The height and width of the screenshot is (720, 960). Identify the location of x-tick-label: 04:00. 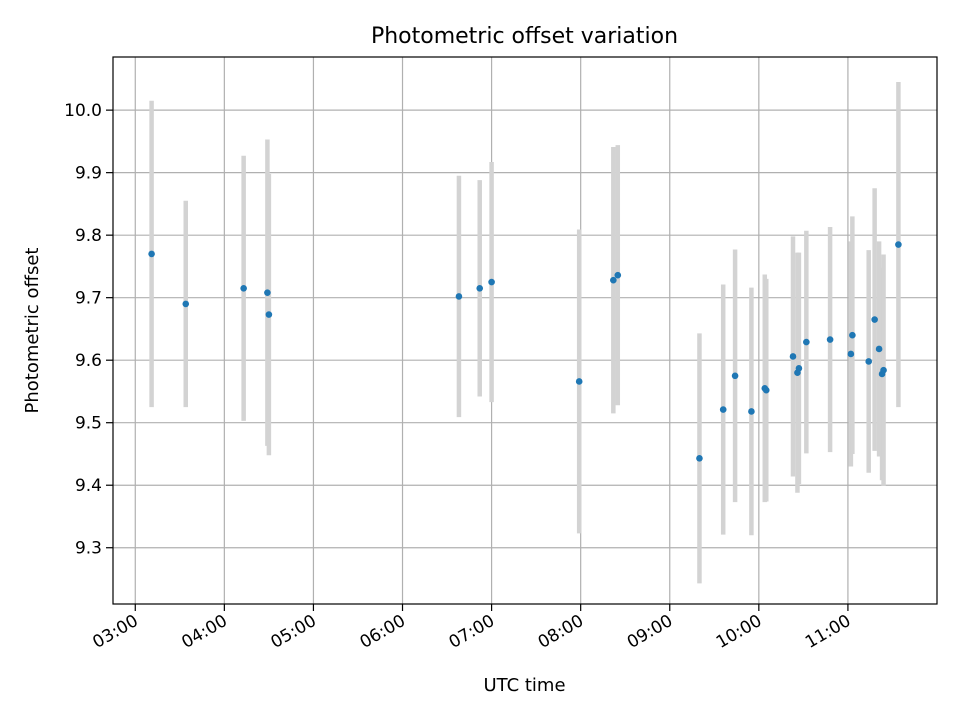
(204, 632).